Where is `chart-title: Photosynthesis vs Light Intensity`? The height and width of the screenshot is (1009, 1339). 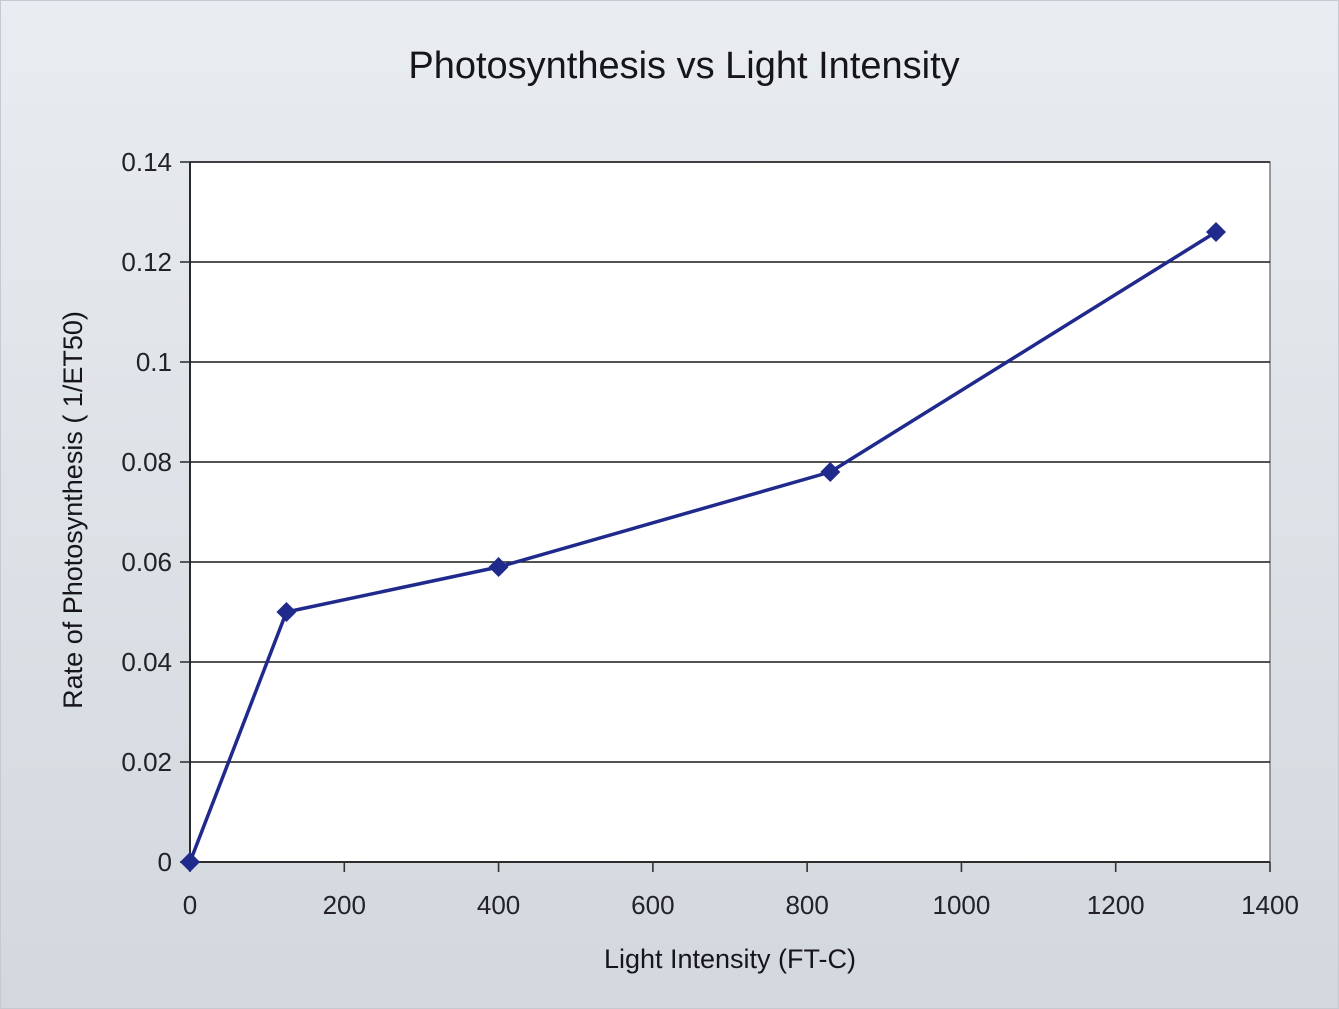
chart-title: Photosynthesis vs Light Intensity is located at coordinates (683, 66).